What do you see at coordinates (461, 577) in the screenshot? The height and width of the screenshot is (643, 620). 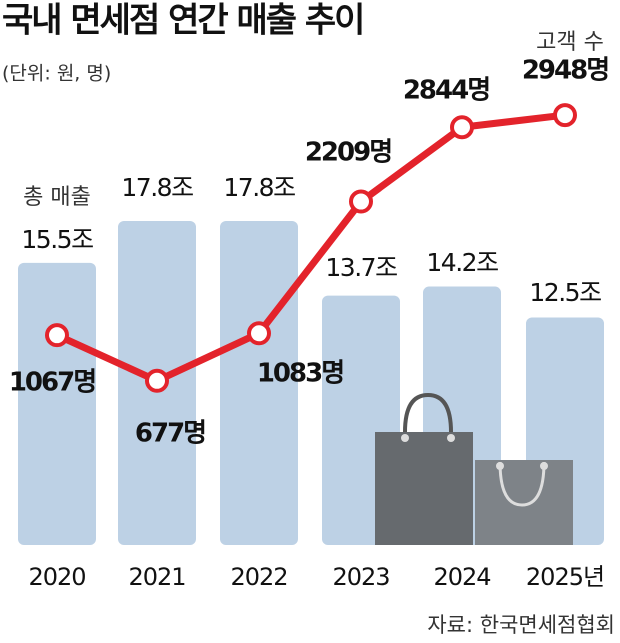 I see `x-tick-label: 2024` at bounding box center [461, 577].